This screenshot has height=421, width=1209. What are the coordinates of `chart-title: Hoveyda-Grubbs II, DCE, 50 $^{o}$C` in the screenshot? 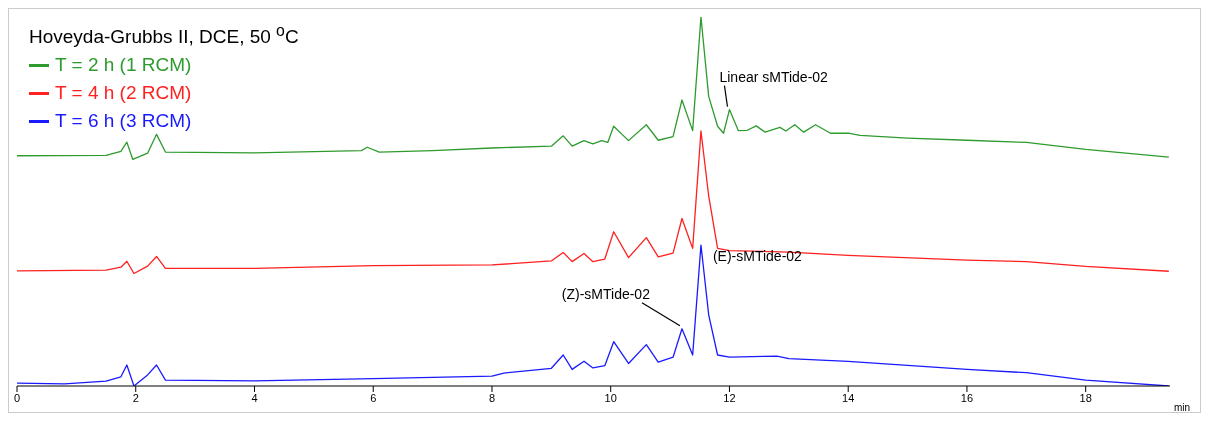 It's located at (164, 35).